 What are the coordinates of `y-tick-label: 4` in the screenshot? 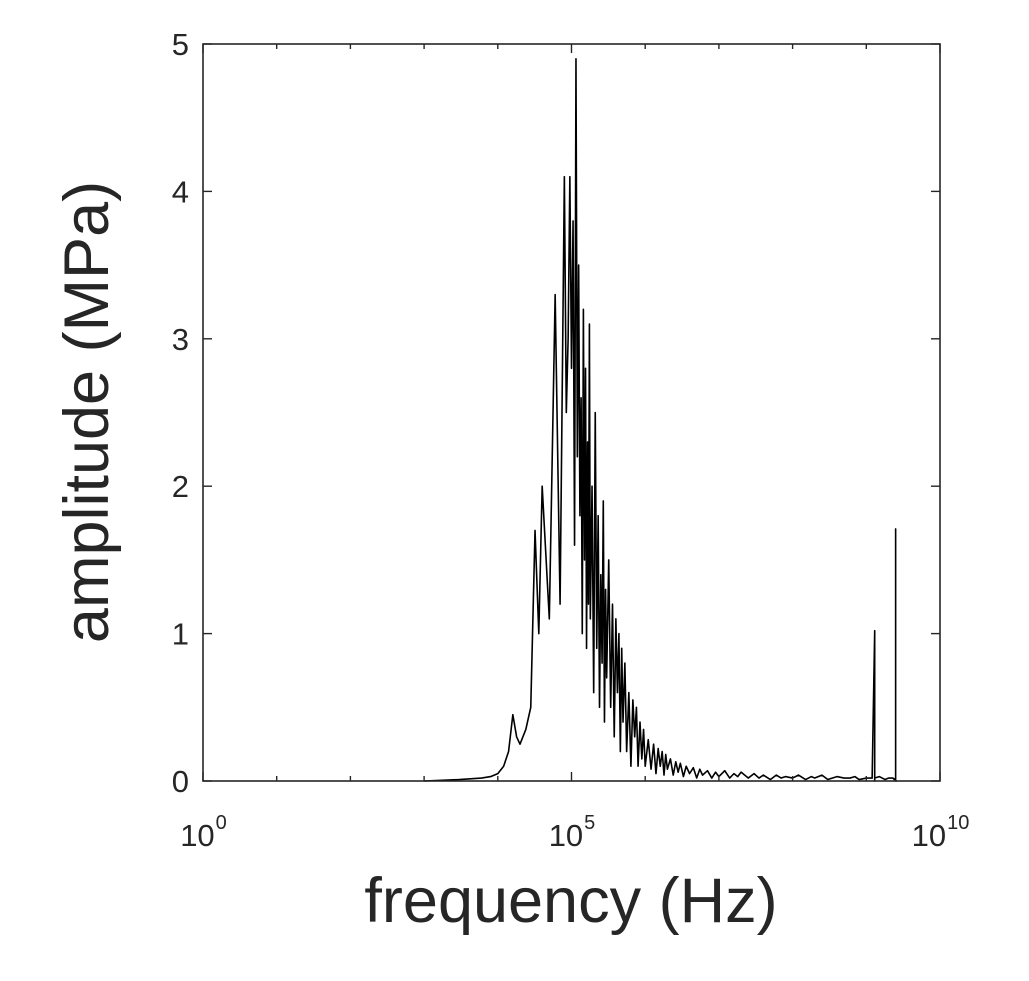 It's located at (180, 191).